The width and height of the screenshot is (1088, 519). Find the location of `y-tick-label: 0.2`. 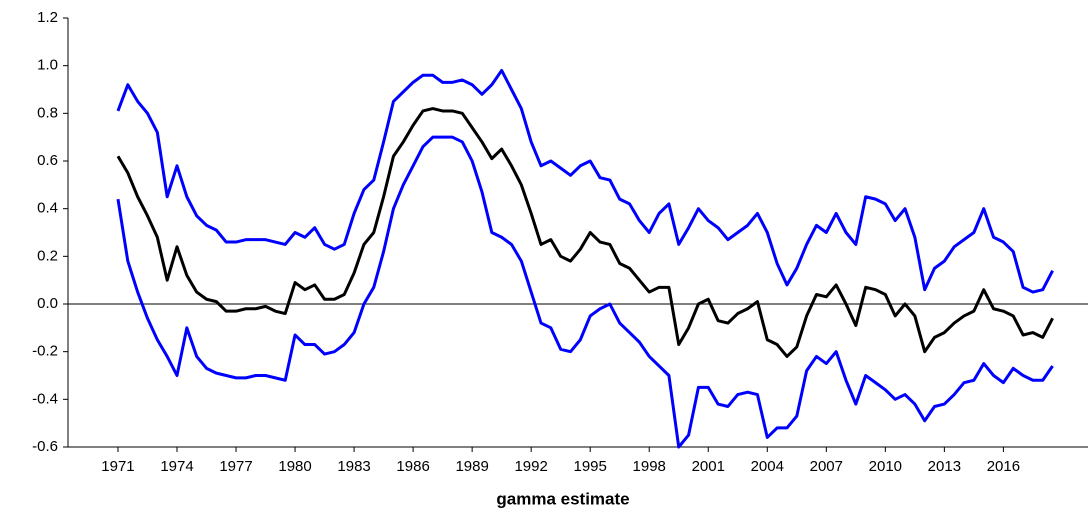

y-tick-label: 0.2 is located at coordinates (47, 255).